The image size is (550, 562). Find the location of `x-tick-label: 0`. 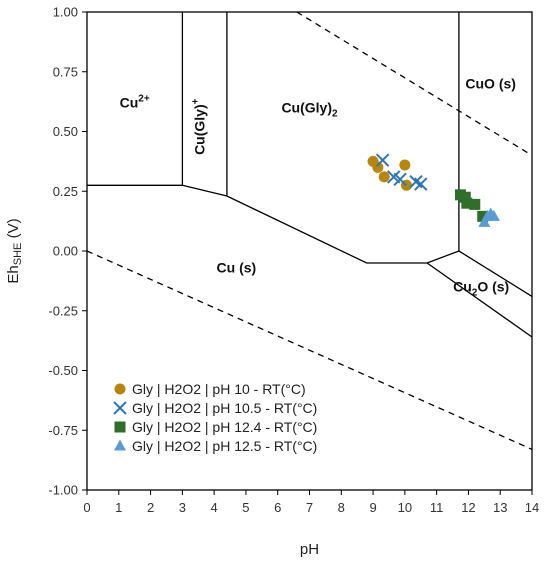

x-tick-label: 0 is located at coordinates (86, 507).